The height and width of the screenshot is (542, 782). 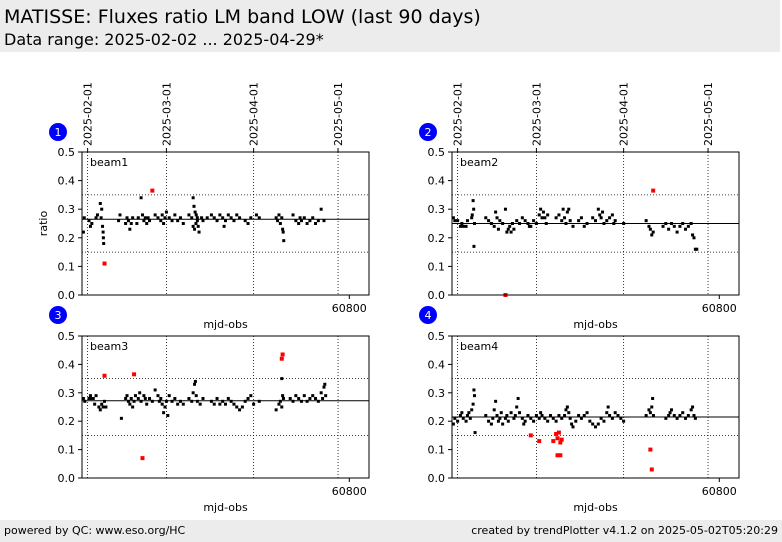 What do you see at coordinates (437, 181) in the screenshot?
I see `y-tick-label: 0.4` at bounding box center [437, 181].